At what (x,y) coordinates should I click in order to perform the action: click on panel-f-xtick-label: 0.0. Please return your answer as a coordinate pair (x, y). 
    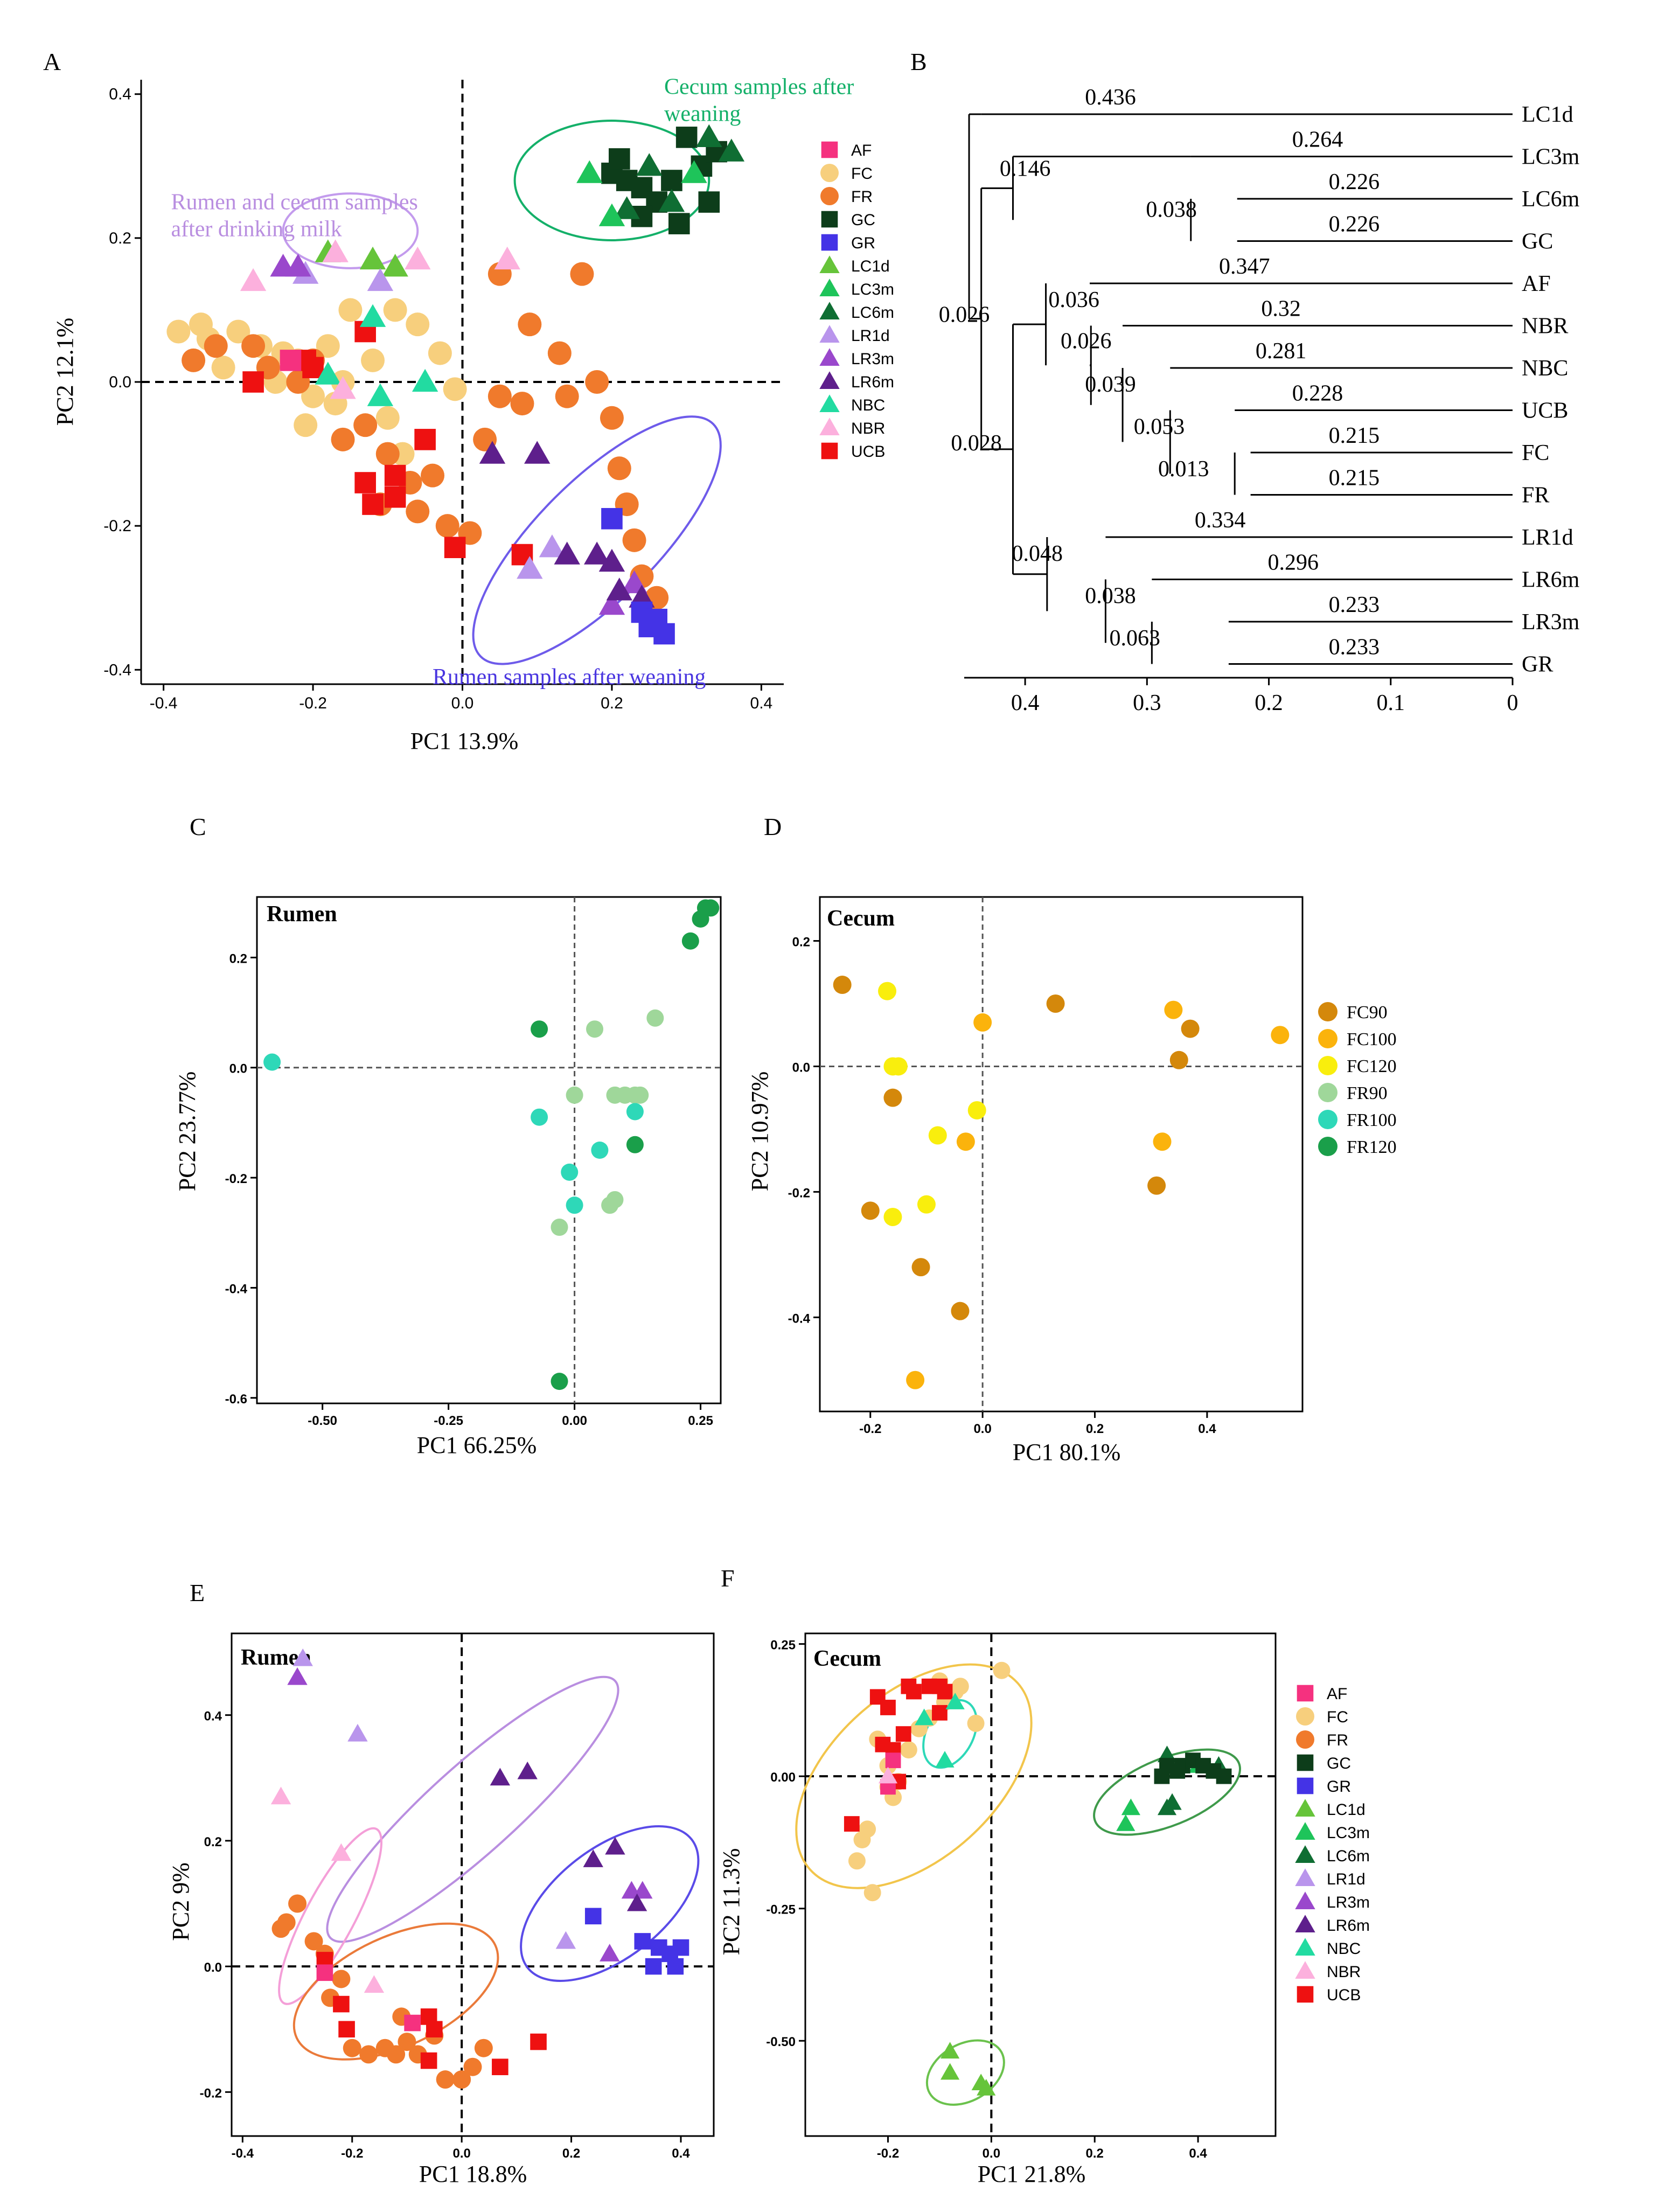
    Looking at the image, I should click on (991, 2153).